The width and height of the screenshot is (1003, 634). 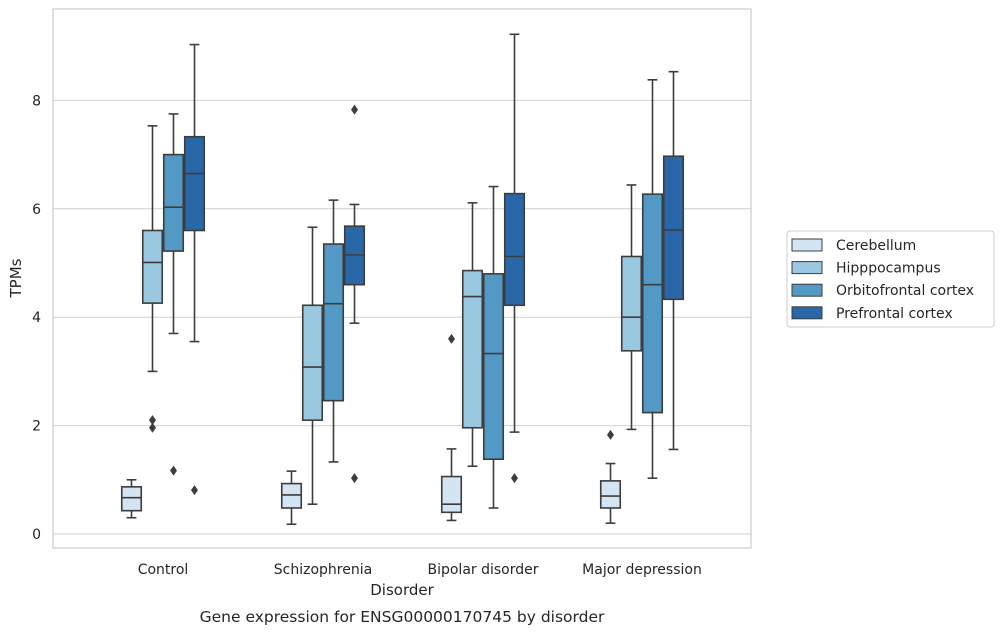 I want to click on legend-item: Cerebellum, so click(x=853, y=246).